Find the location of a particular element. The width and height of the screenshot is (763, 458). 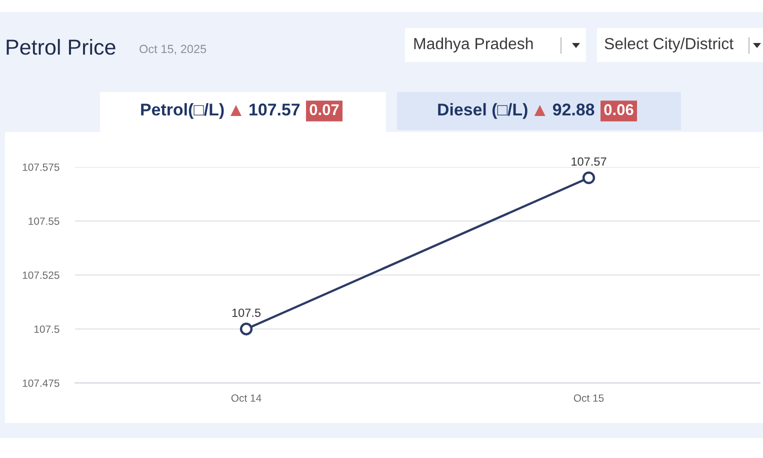

y-tick-label: 107.475 is located at coordinates (41, 383).